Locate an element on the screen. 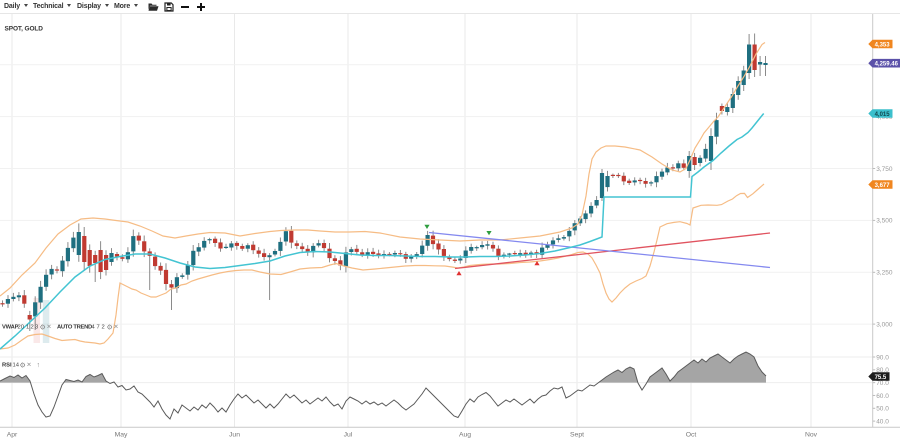 The image size is (900, 444). svg-text: 50.0 is located at coordinates (882, 409).